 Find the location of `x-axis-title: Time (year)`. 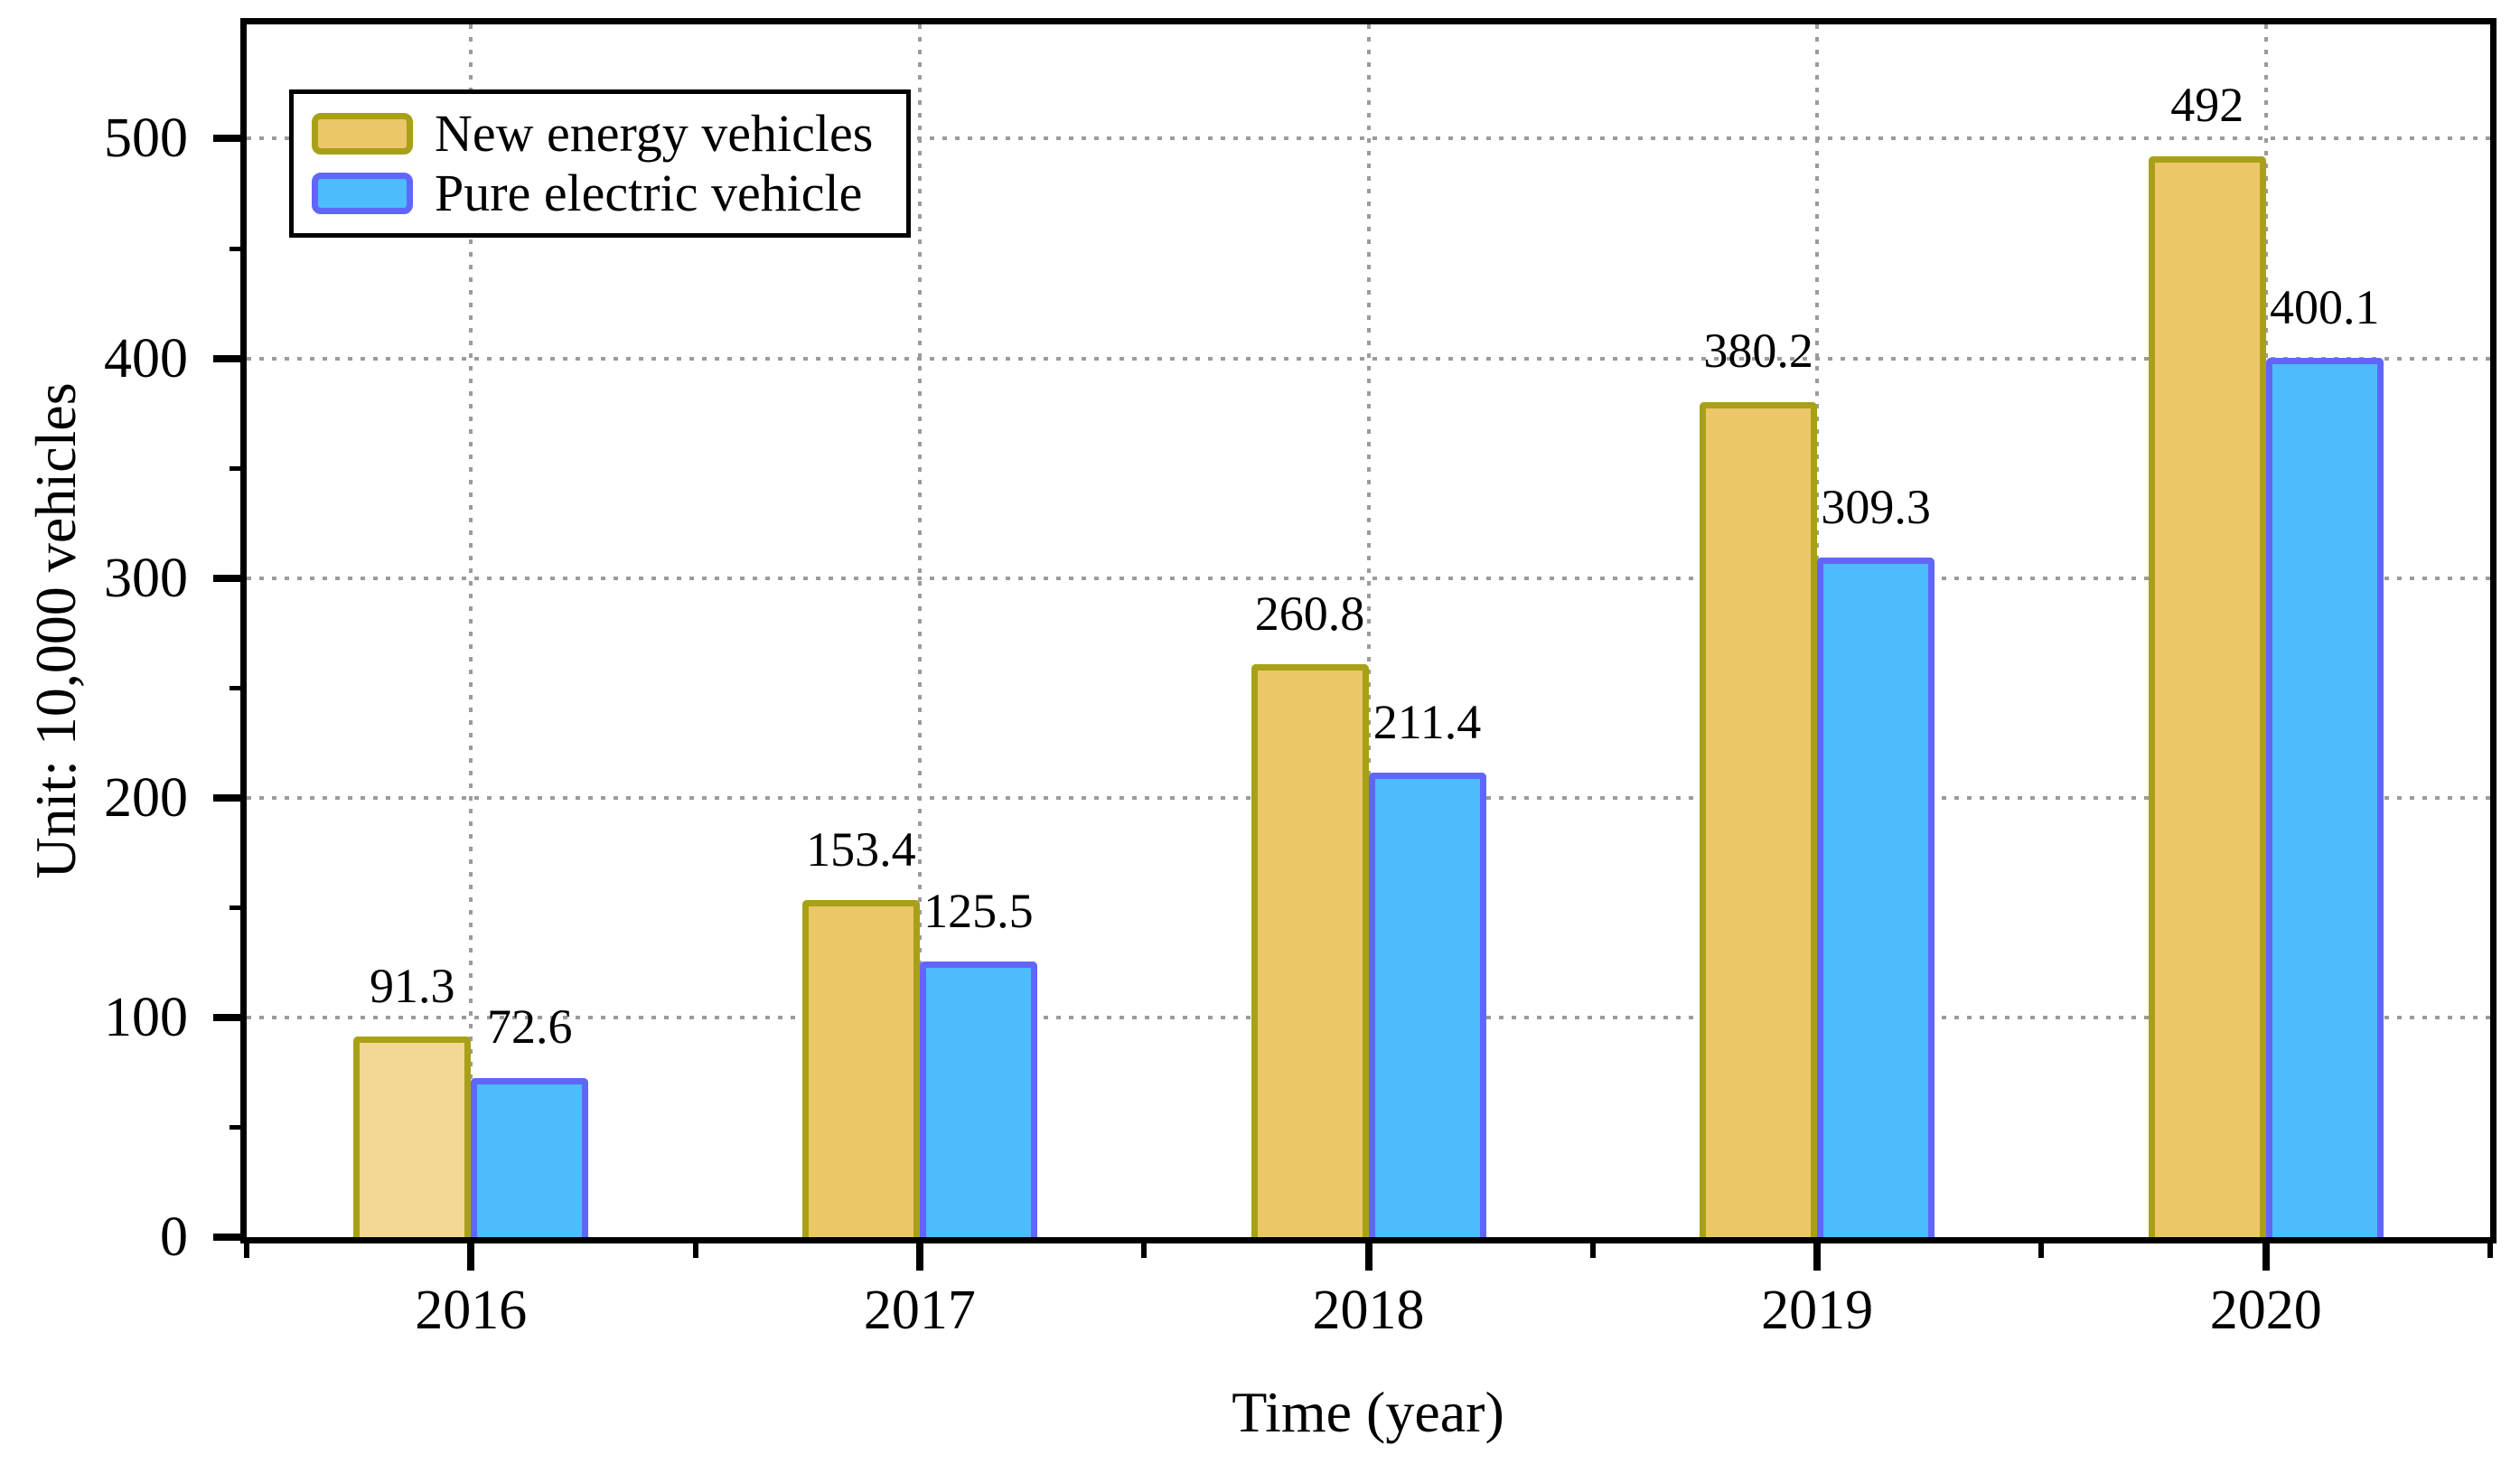

x-axis-title: Time (year) is located at coordinates (1368, 1412).